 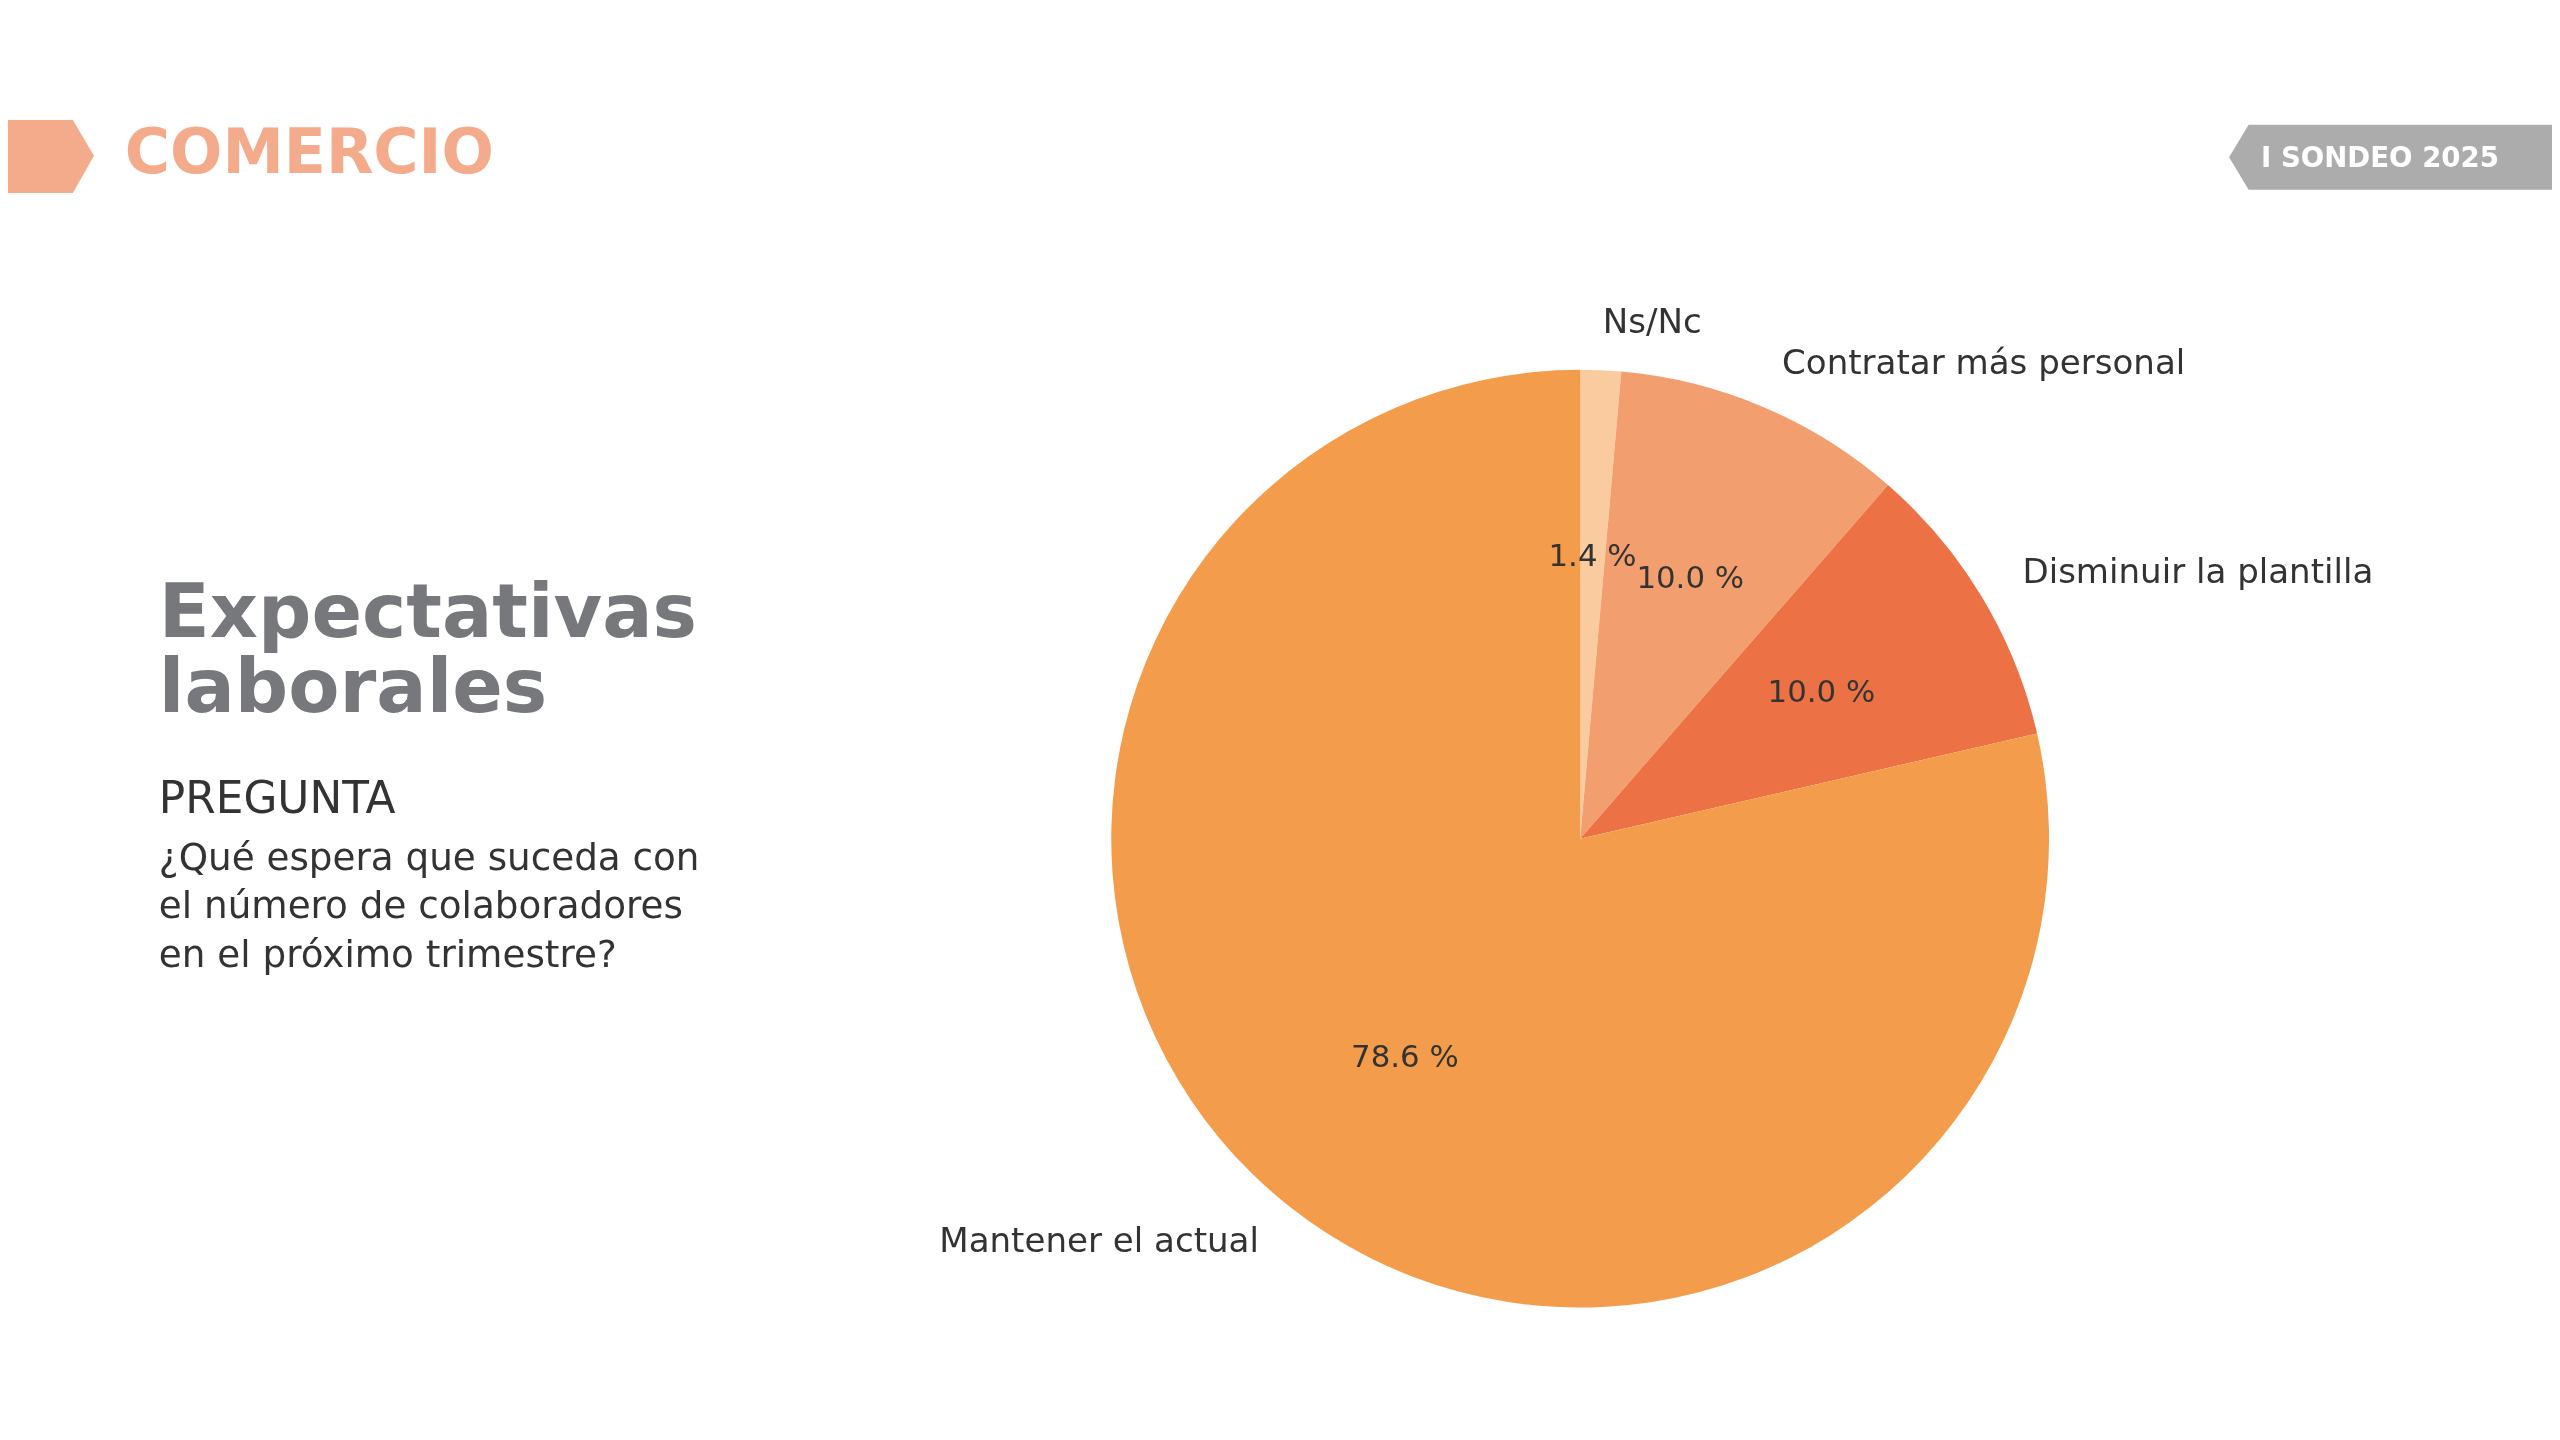 I want to click on text: Expectativas laborales, so click(x=427, y=649).